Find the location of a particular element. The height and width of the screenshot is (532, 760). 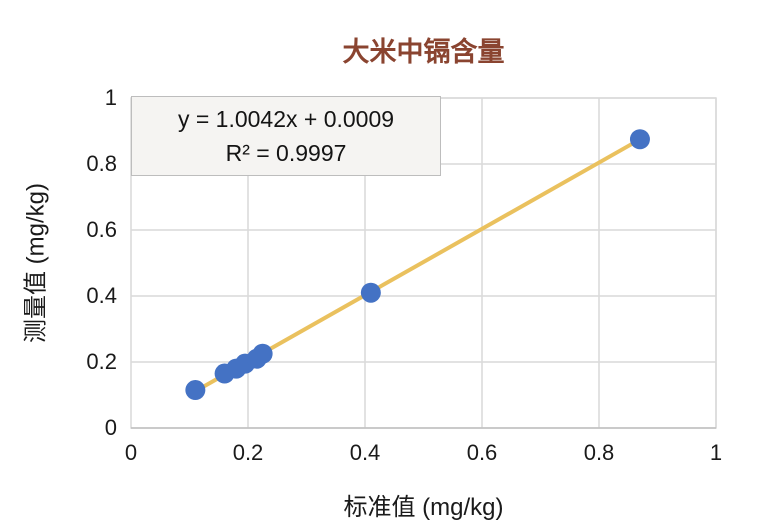

x-tick-label: 0.2 is located at coordinates (248, 452).